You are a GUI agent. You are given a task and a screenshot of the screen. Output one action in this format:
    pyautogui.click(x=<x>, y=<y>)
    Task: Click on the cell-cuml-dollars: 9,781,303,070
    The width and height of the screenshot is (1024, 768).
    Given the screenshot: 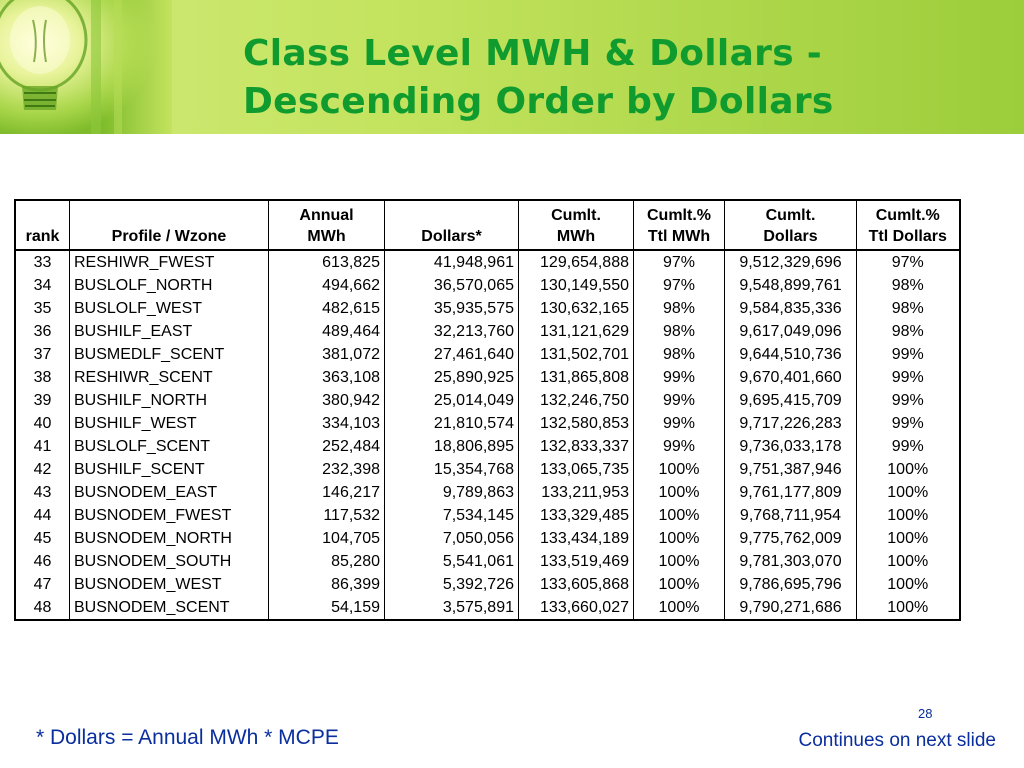 What is the action you would take?
    pyautogui.click(x=790, y=561)
    